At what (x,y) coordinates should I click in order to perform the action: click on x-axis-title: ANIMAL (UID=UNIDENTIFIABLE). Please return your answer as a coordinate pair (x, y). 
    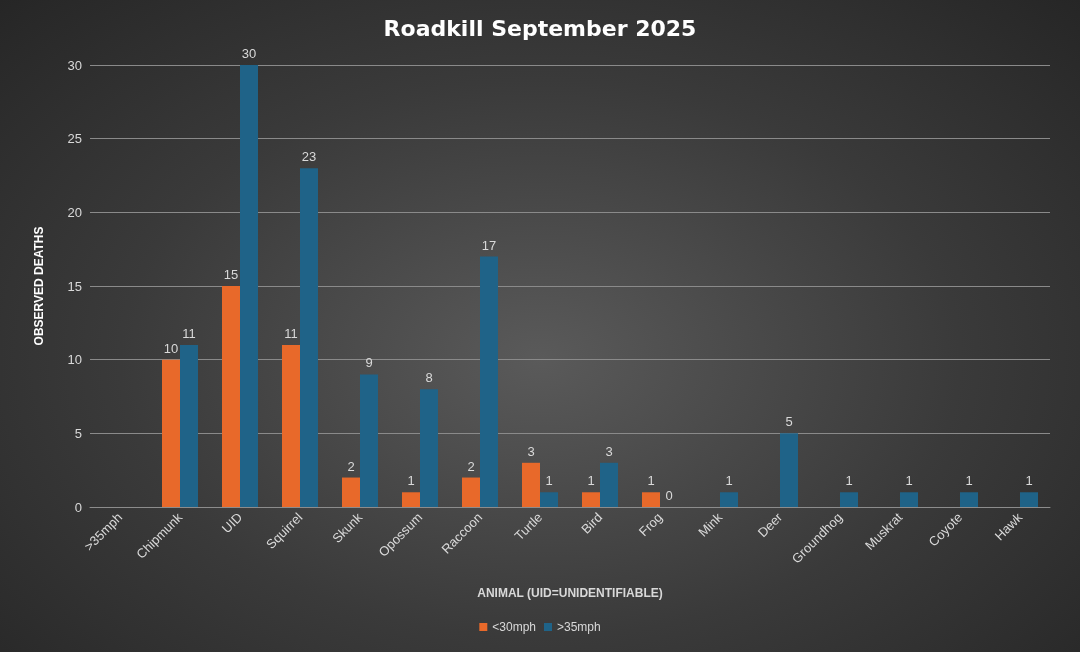
    Looking at the image, I should click on (570, 593).